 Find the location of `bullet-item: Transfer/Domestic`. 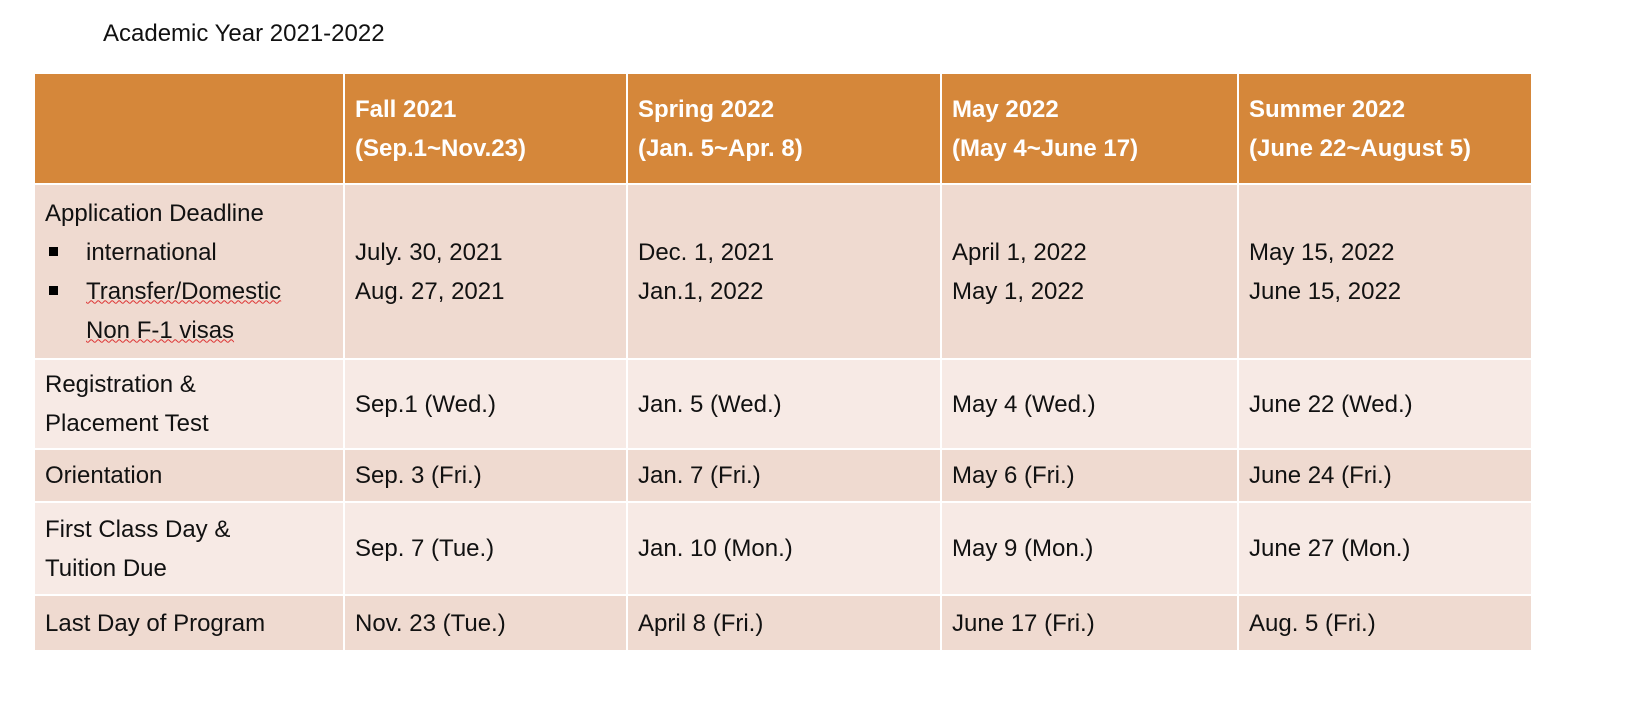

bullet-item: Transfer/Domestic is located at coordinates (194, 291).